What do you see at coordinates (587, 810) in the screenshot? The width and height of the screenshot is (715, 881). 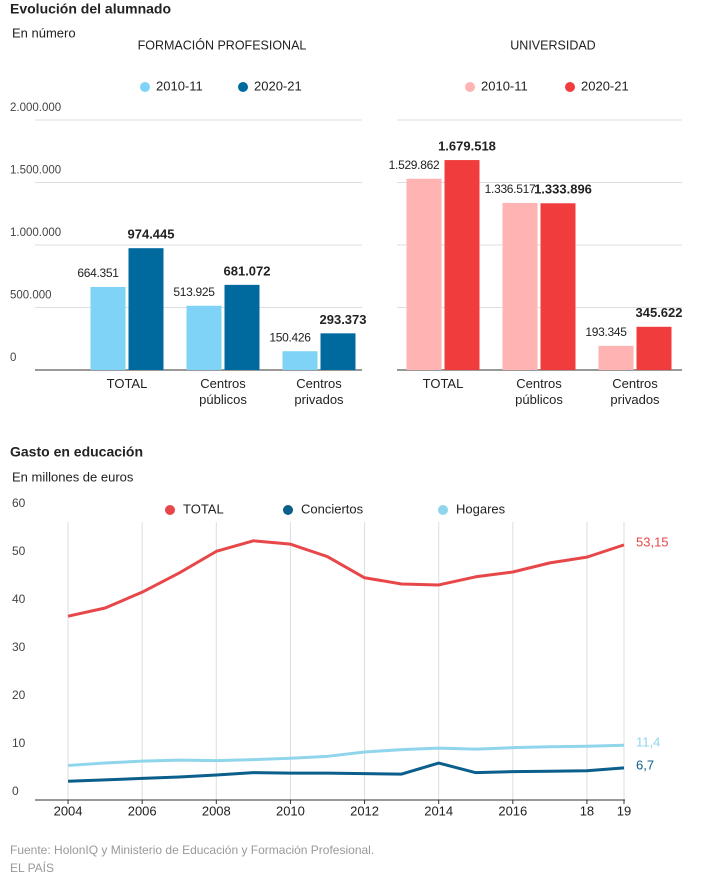 I see `x-tick-label: 18` at bounding box center [587, 810].